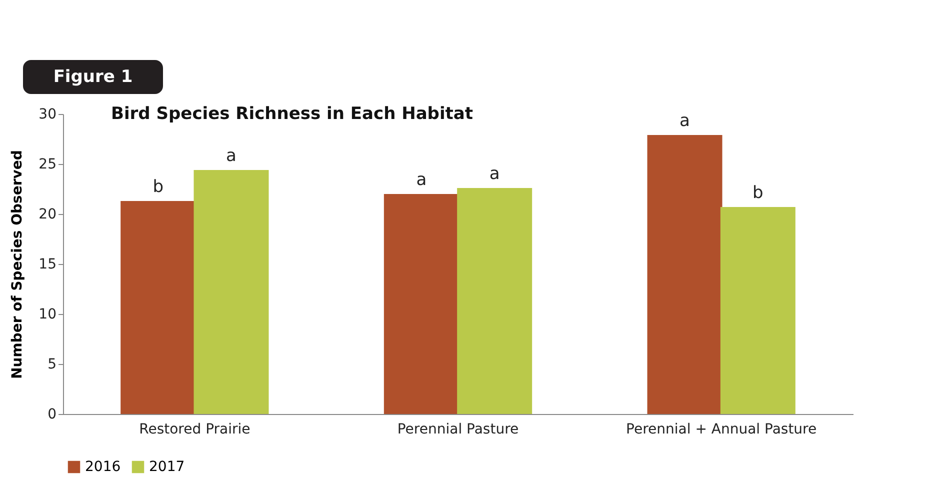  What do you see at coordinates (47, 214) in the screenshot?
I see `y-tick-label: 20` at bounding box center [47, 214].